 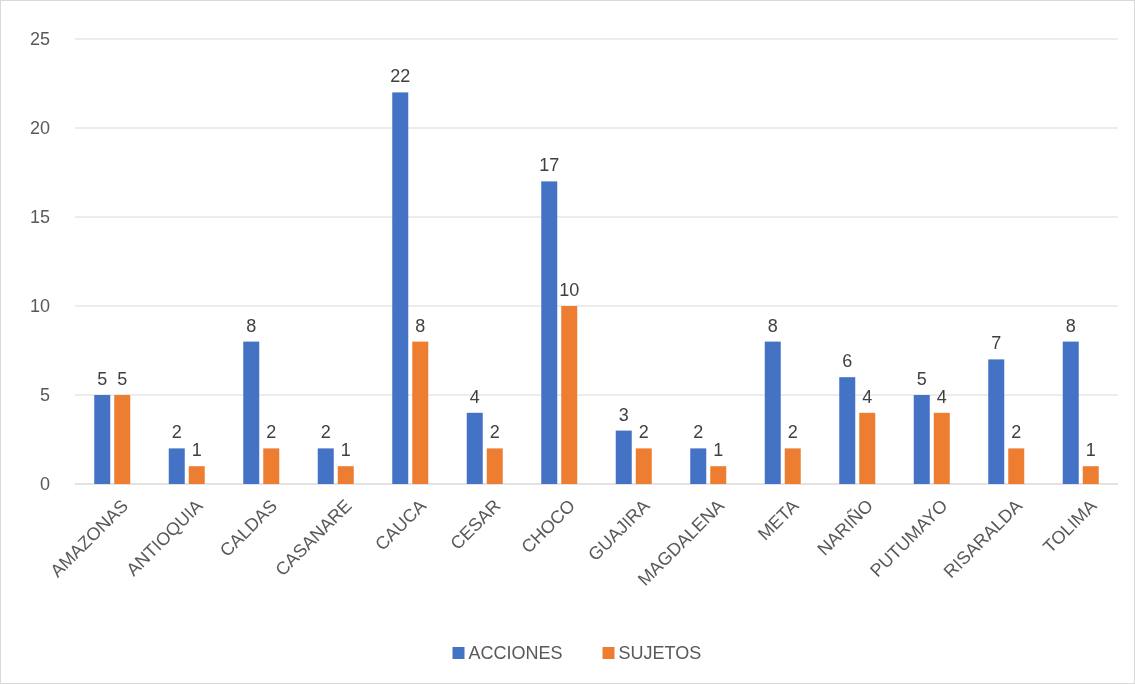 I want to click on y-tick-label: 25, so click(x=39, y=39).